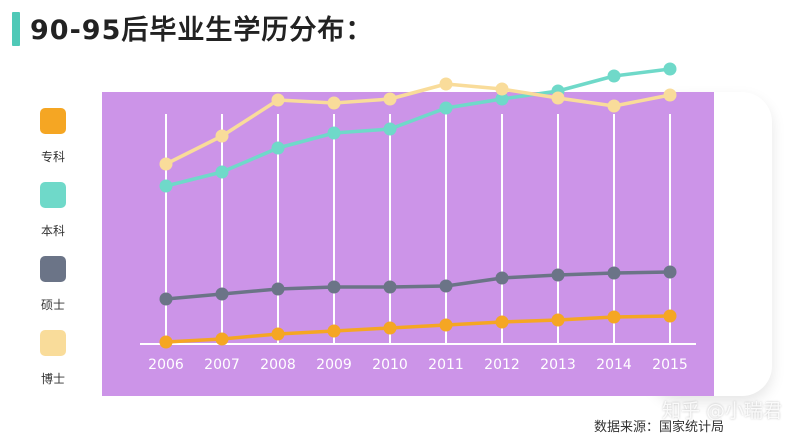 This screenshot has height=448, width=800. Describe the element at coordinates (390, 99) in the screenshot. I see `data-point-2-2010` at that location.